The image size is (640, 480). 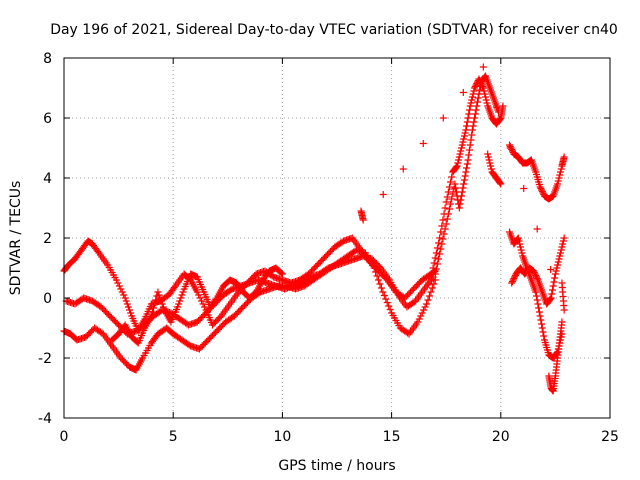 What do you see at coordinates (610, 437) in the screenshot?
I see `x-tick-label: 25` at bounding box center [610, 437].